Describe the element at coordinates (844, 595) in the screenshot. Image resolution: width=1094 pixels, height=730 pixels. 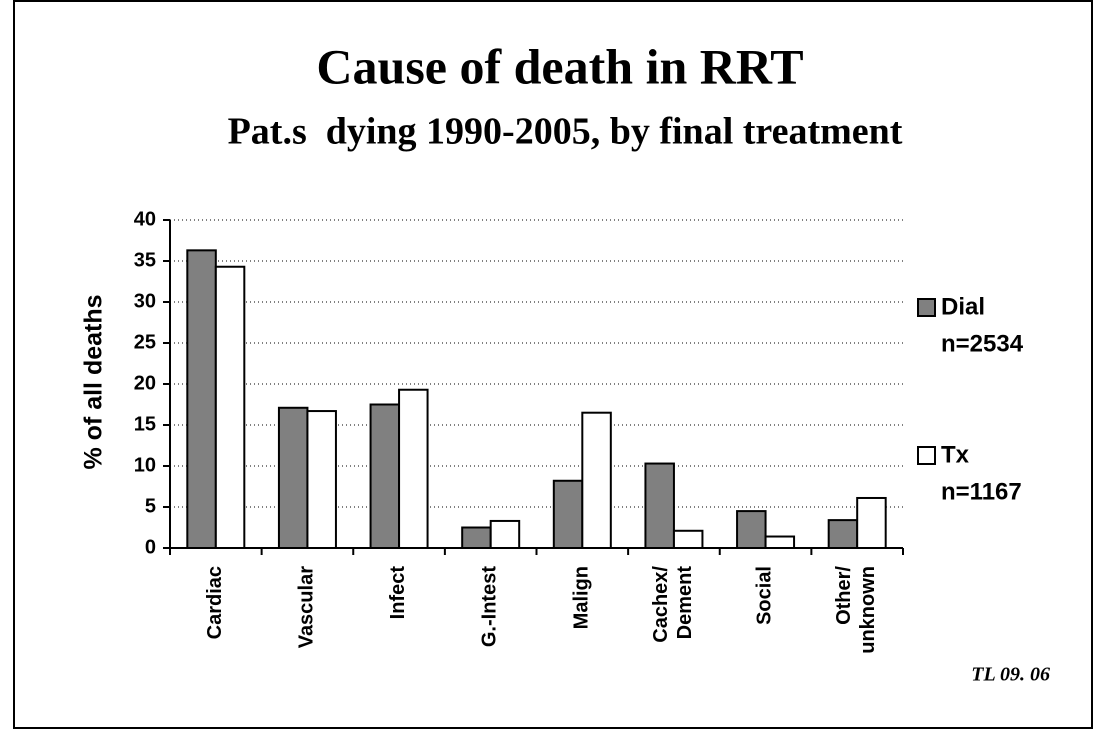
I see `x-tick-label-line: Other/` at that location.